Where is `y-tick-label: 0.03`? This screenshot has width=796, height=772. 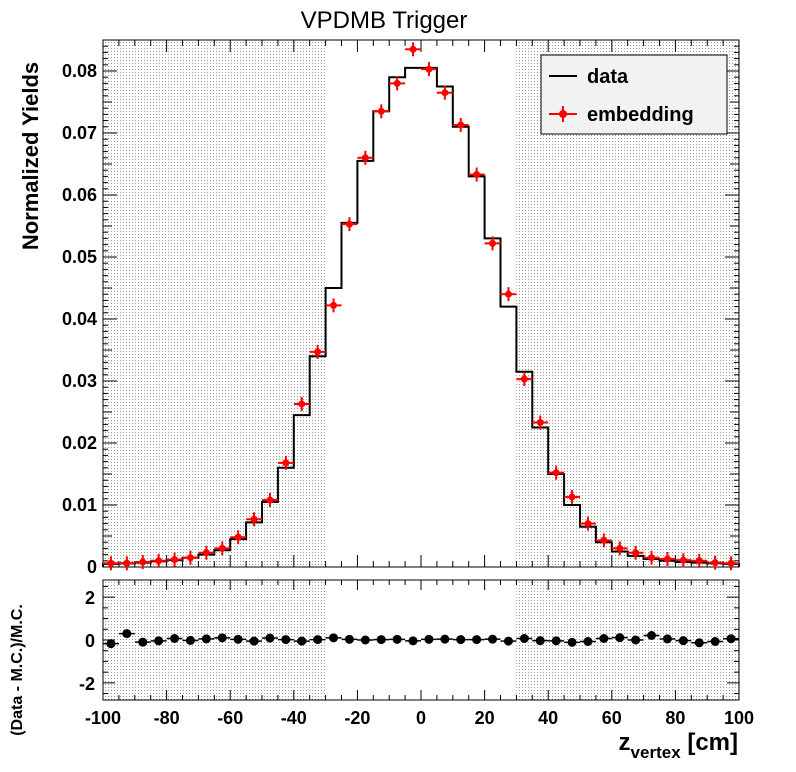
y-tick-label: 0.03 is located at coordinates (79, 381).